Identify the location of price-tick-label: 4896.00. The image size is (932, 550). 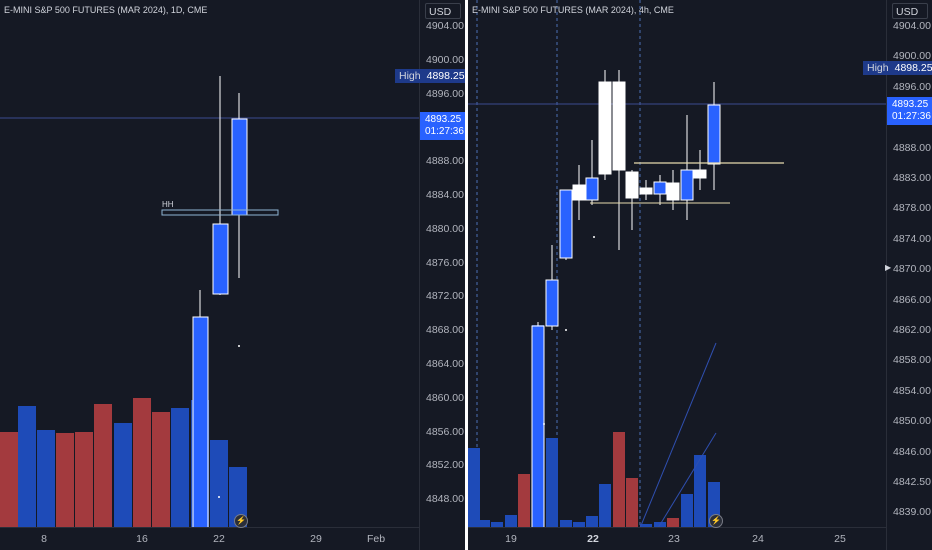
(445, 93).